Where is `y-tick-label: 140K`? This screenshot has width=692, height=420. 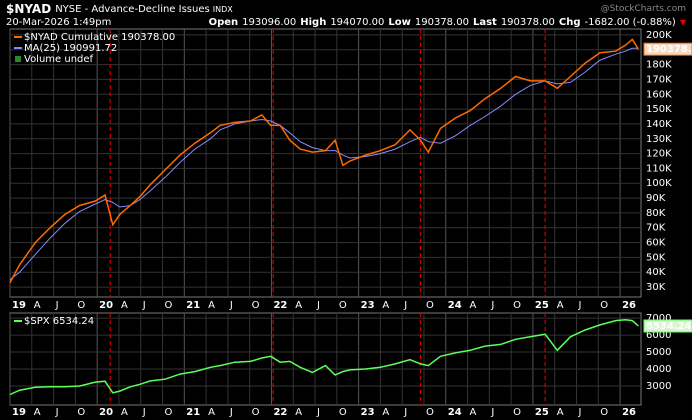
y-tick-label: 140K is located at coordinates (659, 124).